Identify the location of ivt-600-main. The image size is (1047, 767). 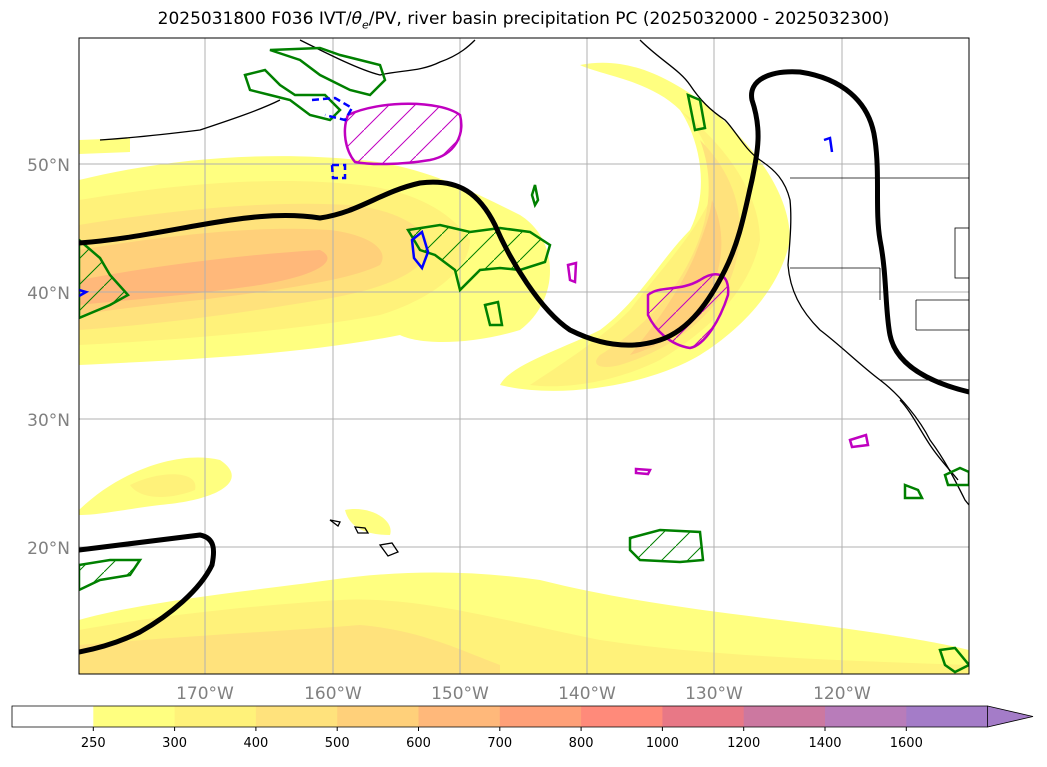
(203, 277).